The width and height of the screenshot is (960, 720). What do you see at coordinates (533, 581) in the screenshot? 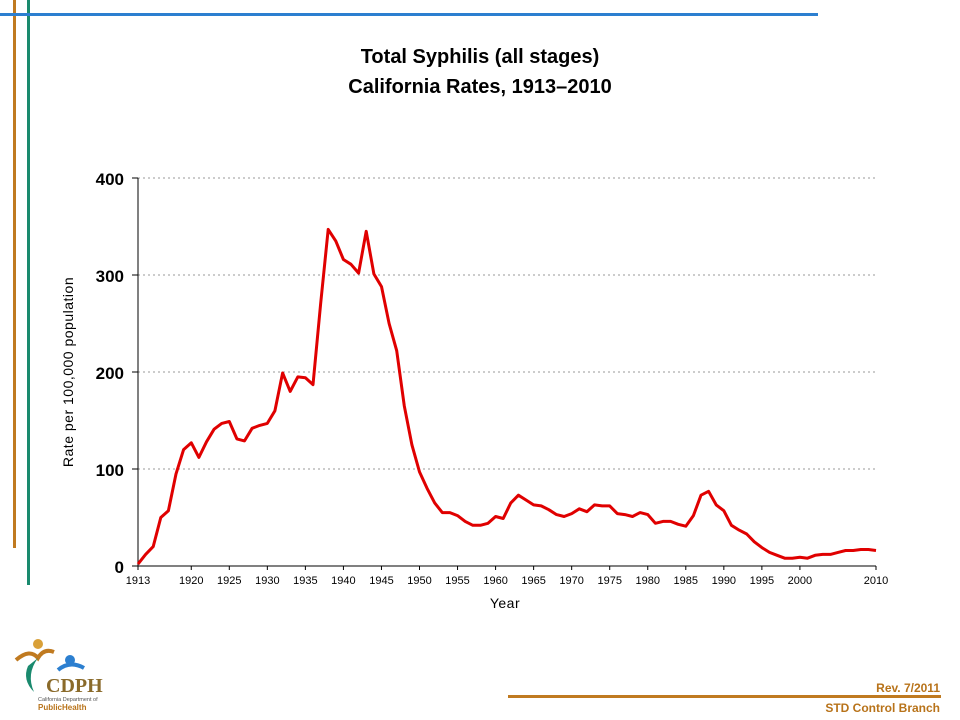
I see `x-tick-label-1965: 1965` at bounding box center [533, 581].